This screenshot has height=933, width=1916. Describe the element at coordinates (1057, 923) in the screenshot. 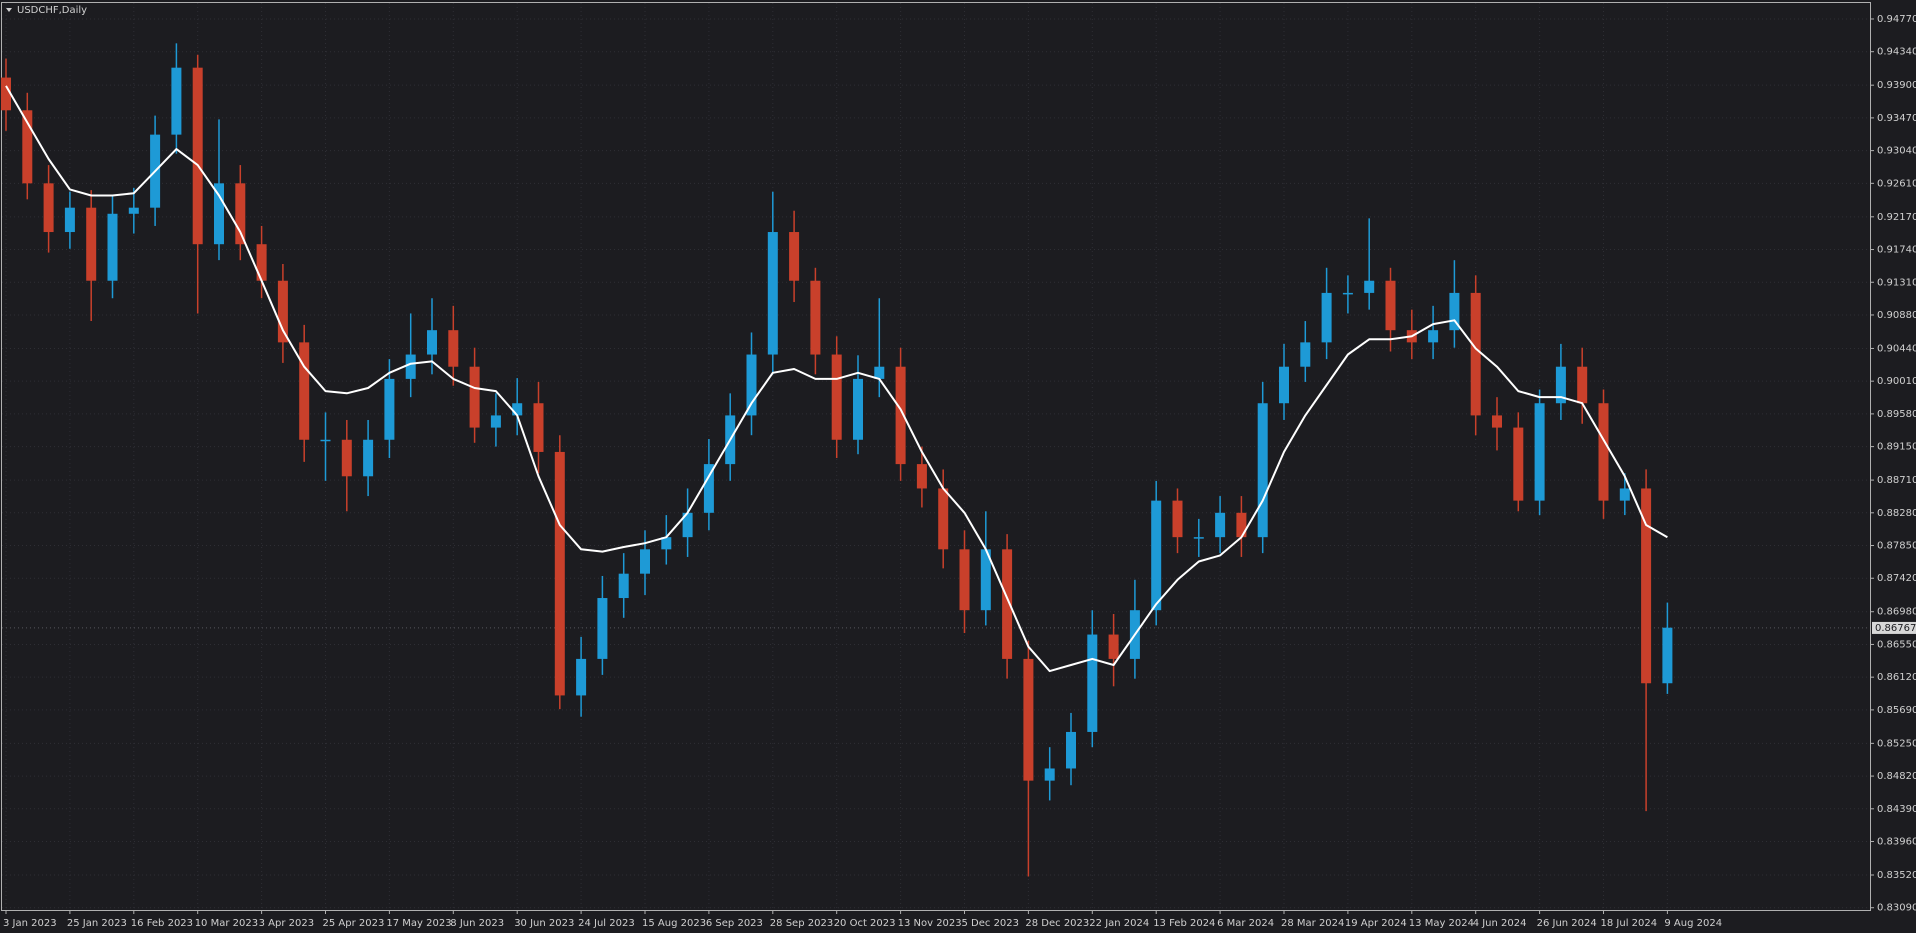

I see `x-tick-label: 28 Dec 2023` at that location.